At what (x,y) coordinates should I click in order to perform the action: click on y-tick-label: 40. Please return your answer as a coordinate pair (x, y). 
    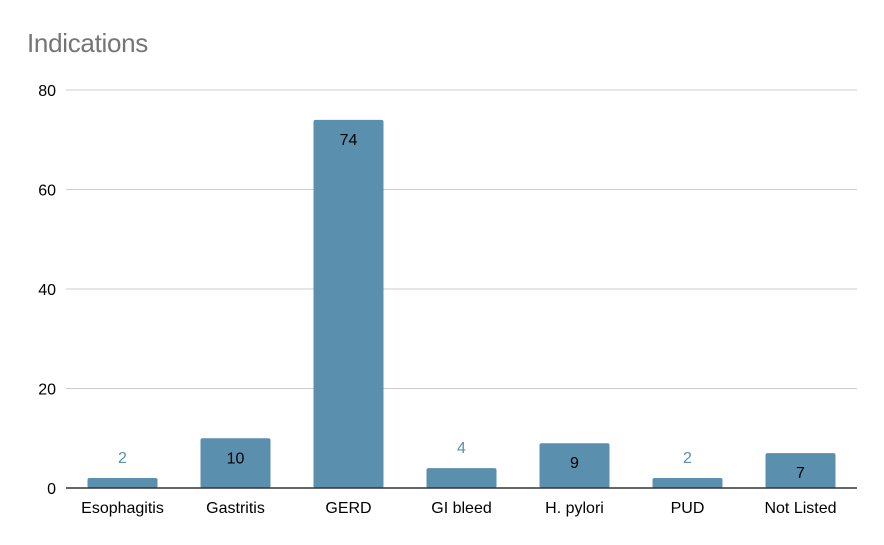
    Looking at the image, I should click on (47, 290).